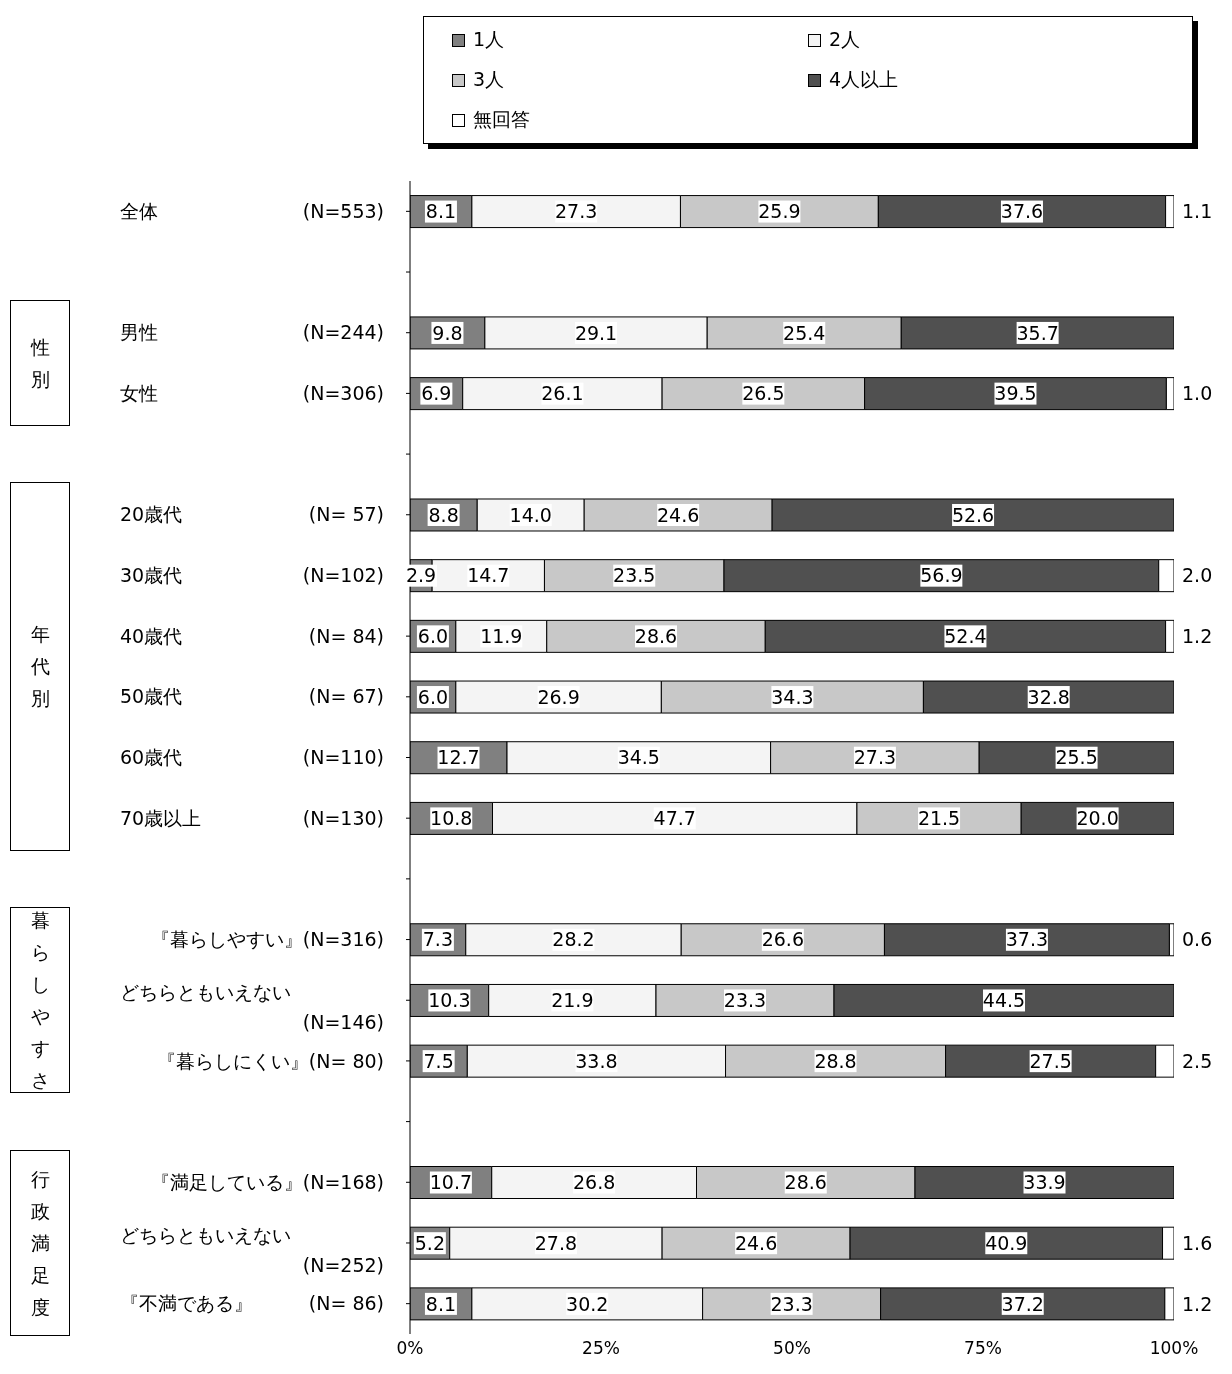 The image size is (1232, 1374). What do you see at coordinates (1197, 939) in the screenshot?
I see `data-label: 0.6` at bounding box center [1197, 939].